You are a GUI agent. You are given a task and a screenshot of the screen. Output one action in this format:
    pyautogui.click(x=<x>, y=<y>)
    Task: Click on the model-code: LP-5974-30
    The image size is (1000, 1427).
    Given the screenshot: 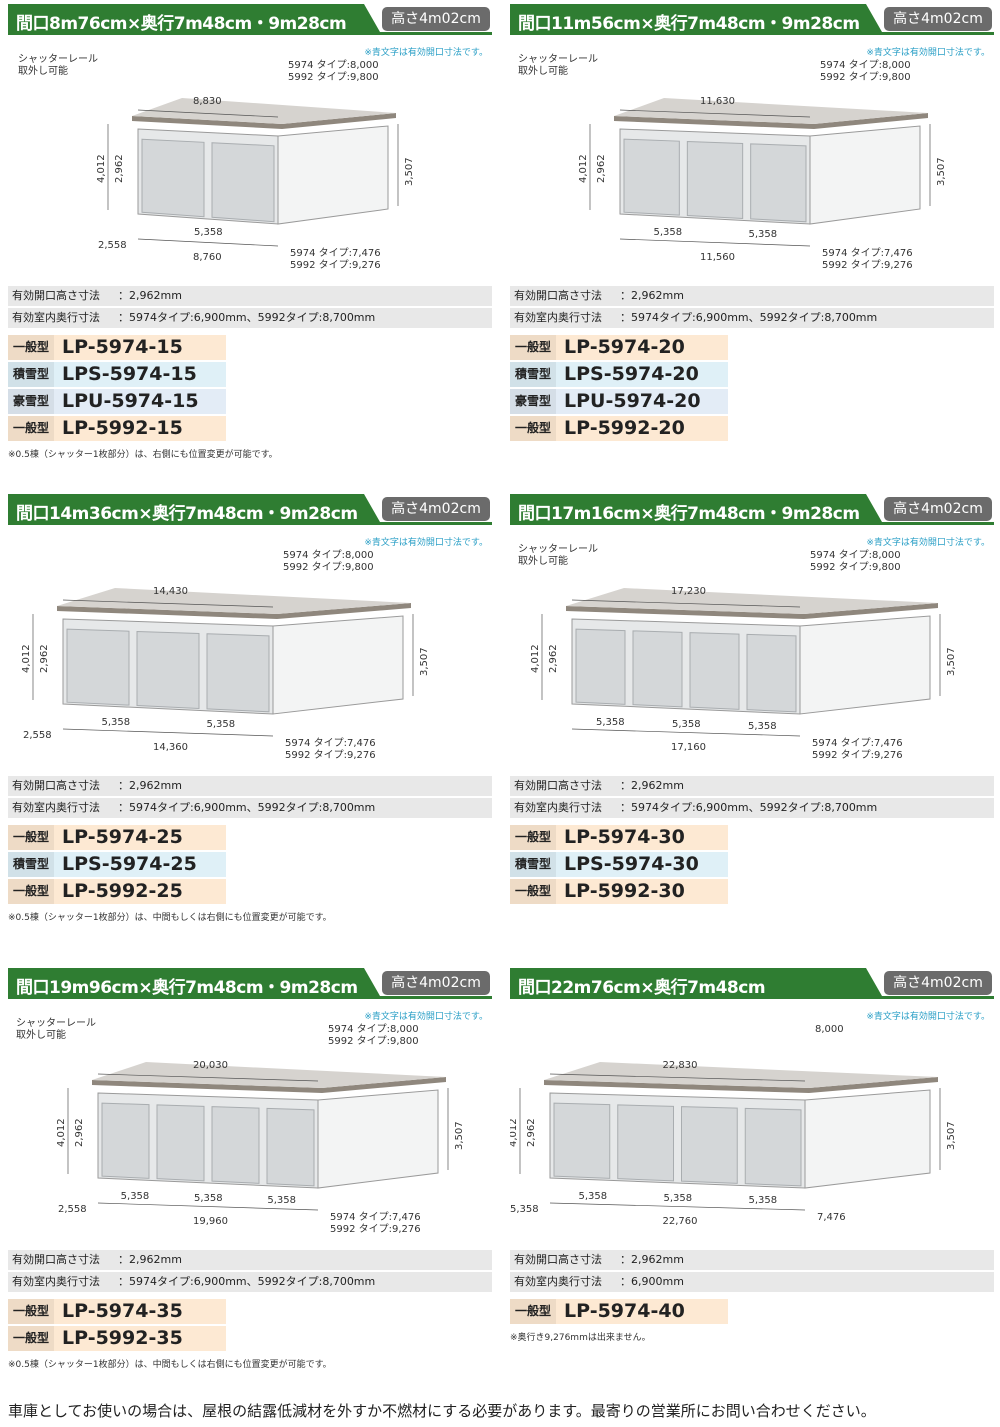 What is the action you would take?
    pyautogui.click(x=624, y=837)
    